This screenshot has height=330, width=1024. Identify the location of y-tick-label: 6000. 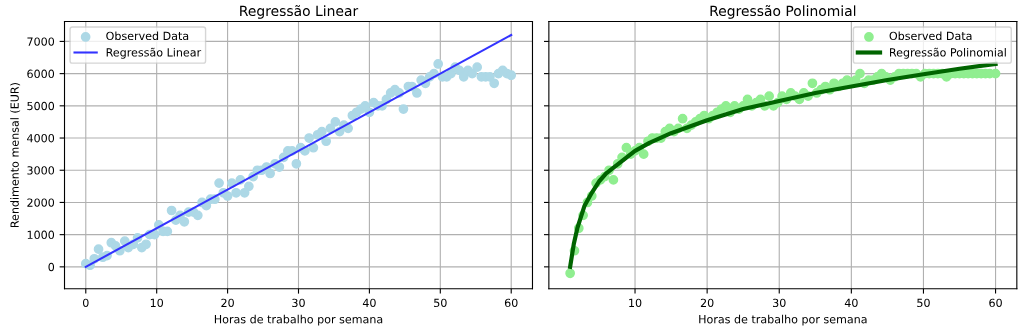
(41, 73).